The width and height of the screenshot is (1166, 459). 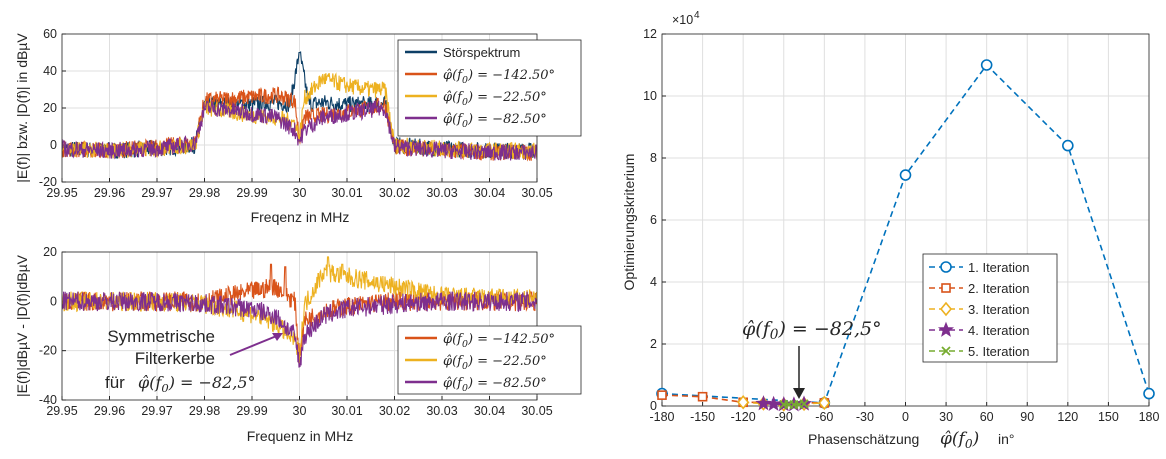 I want to click on annotation-line1: Symmetrische, so click(x=161, y=336).